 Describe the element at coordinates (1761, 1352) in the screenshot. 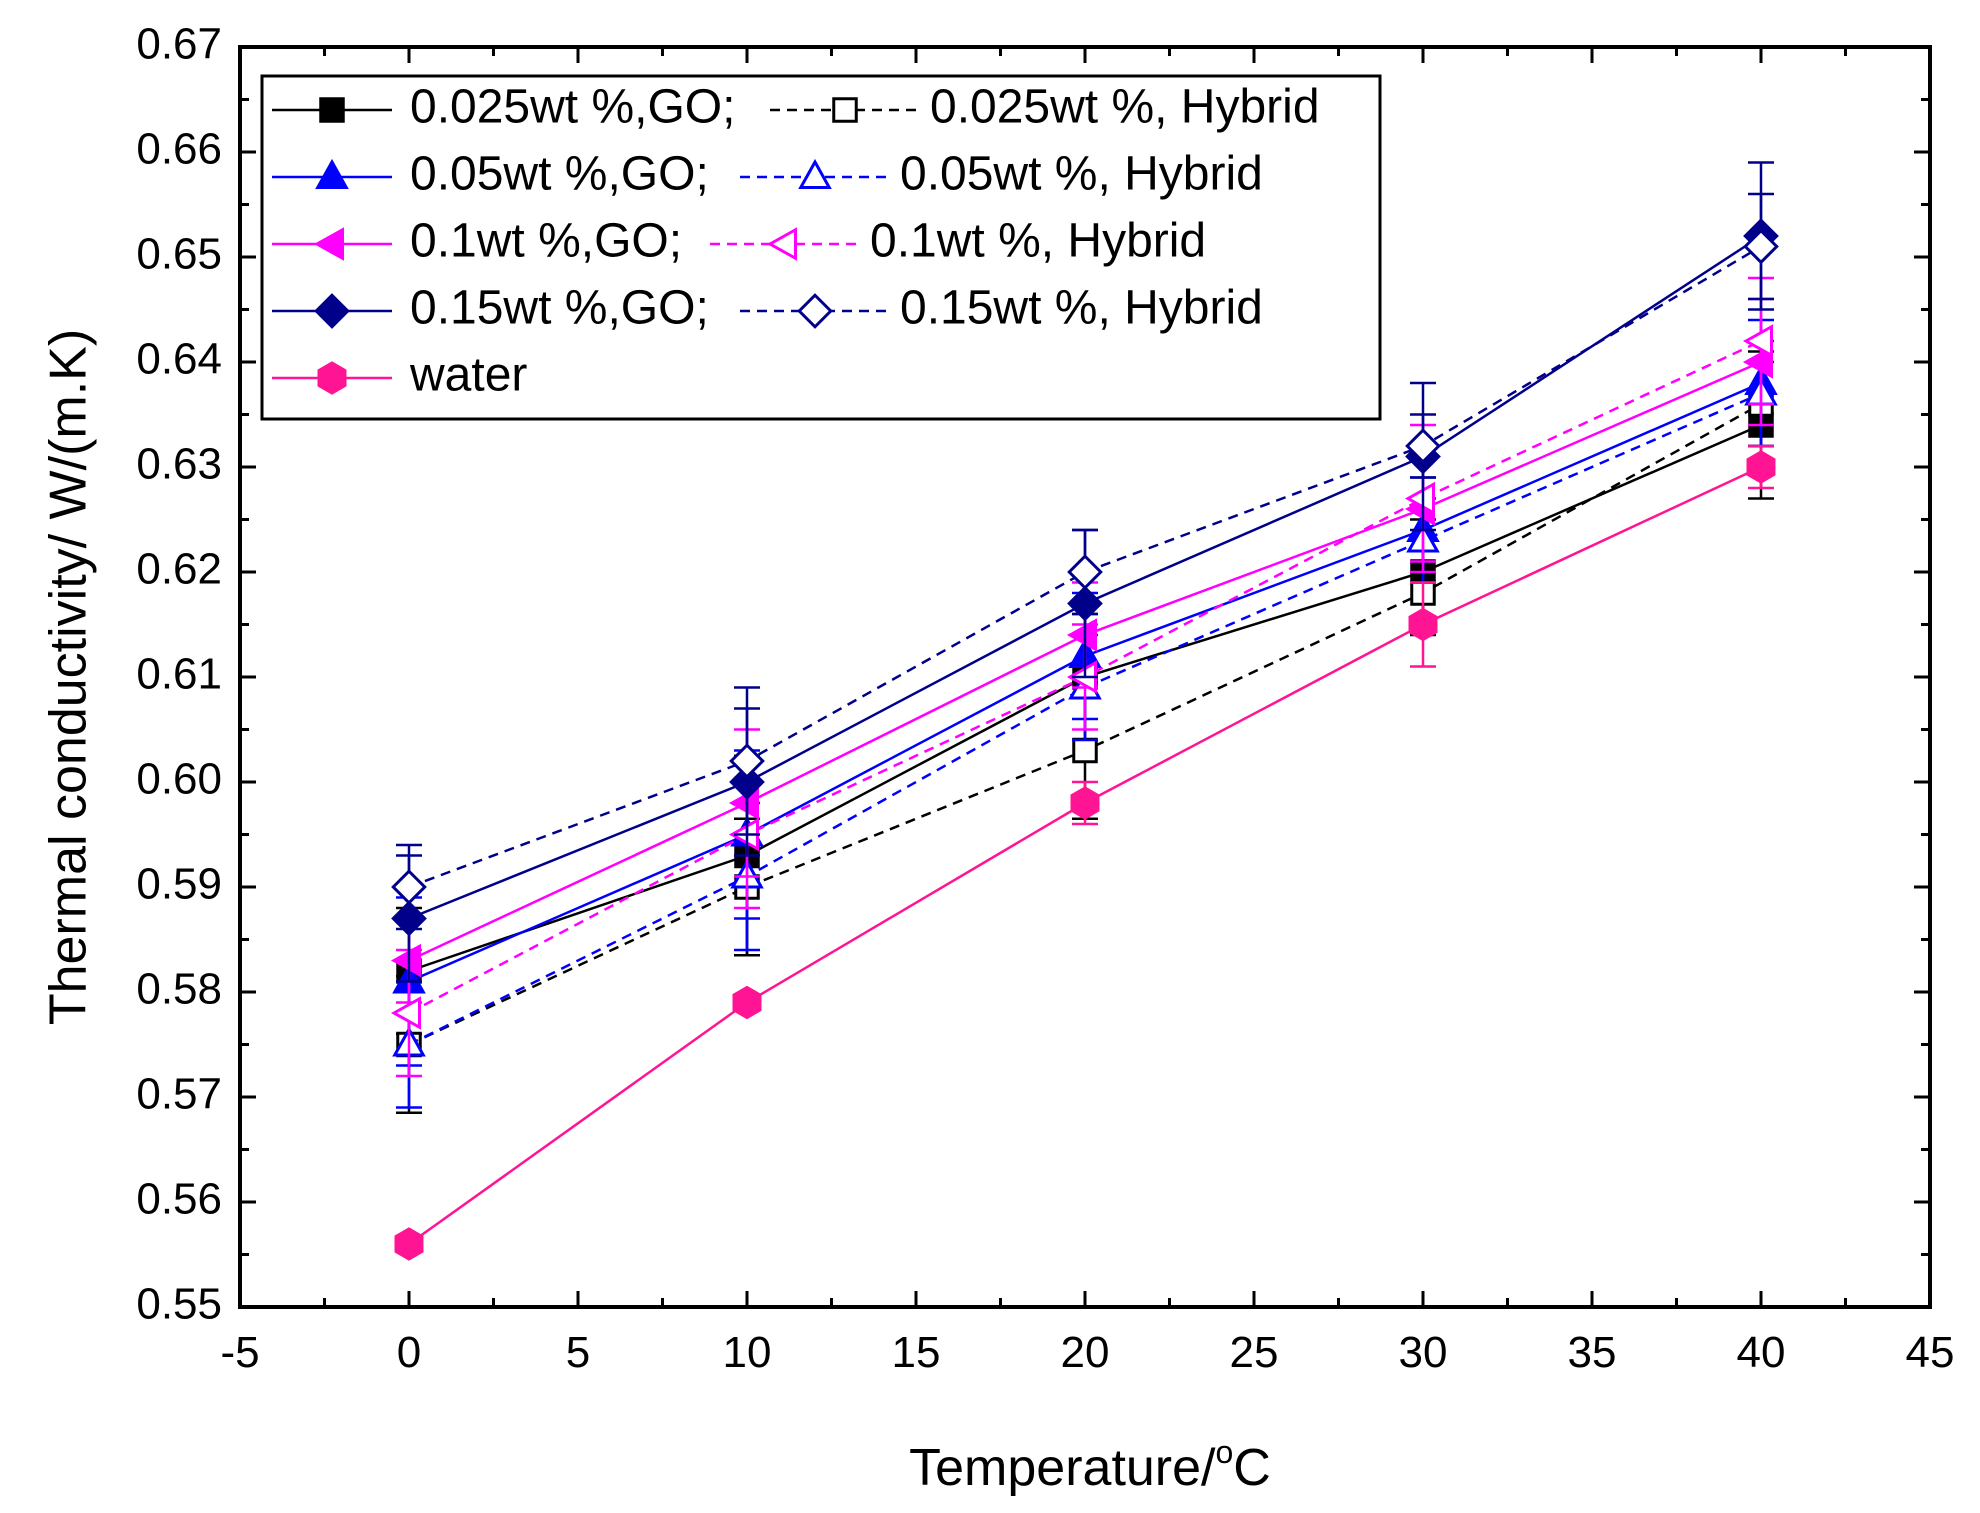

I see `x-tick-label: 40` at that location.